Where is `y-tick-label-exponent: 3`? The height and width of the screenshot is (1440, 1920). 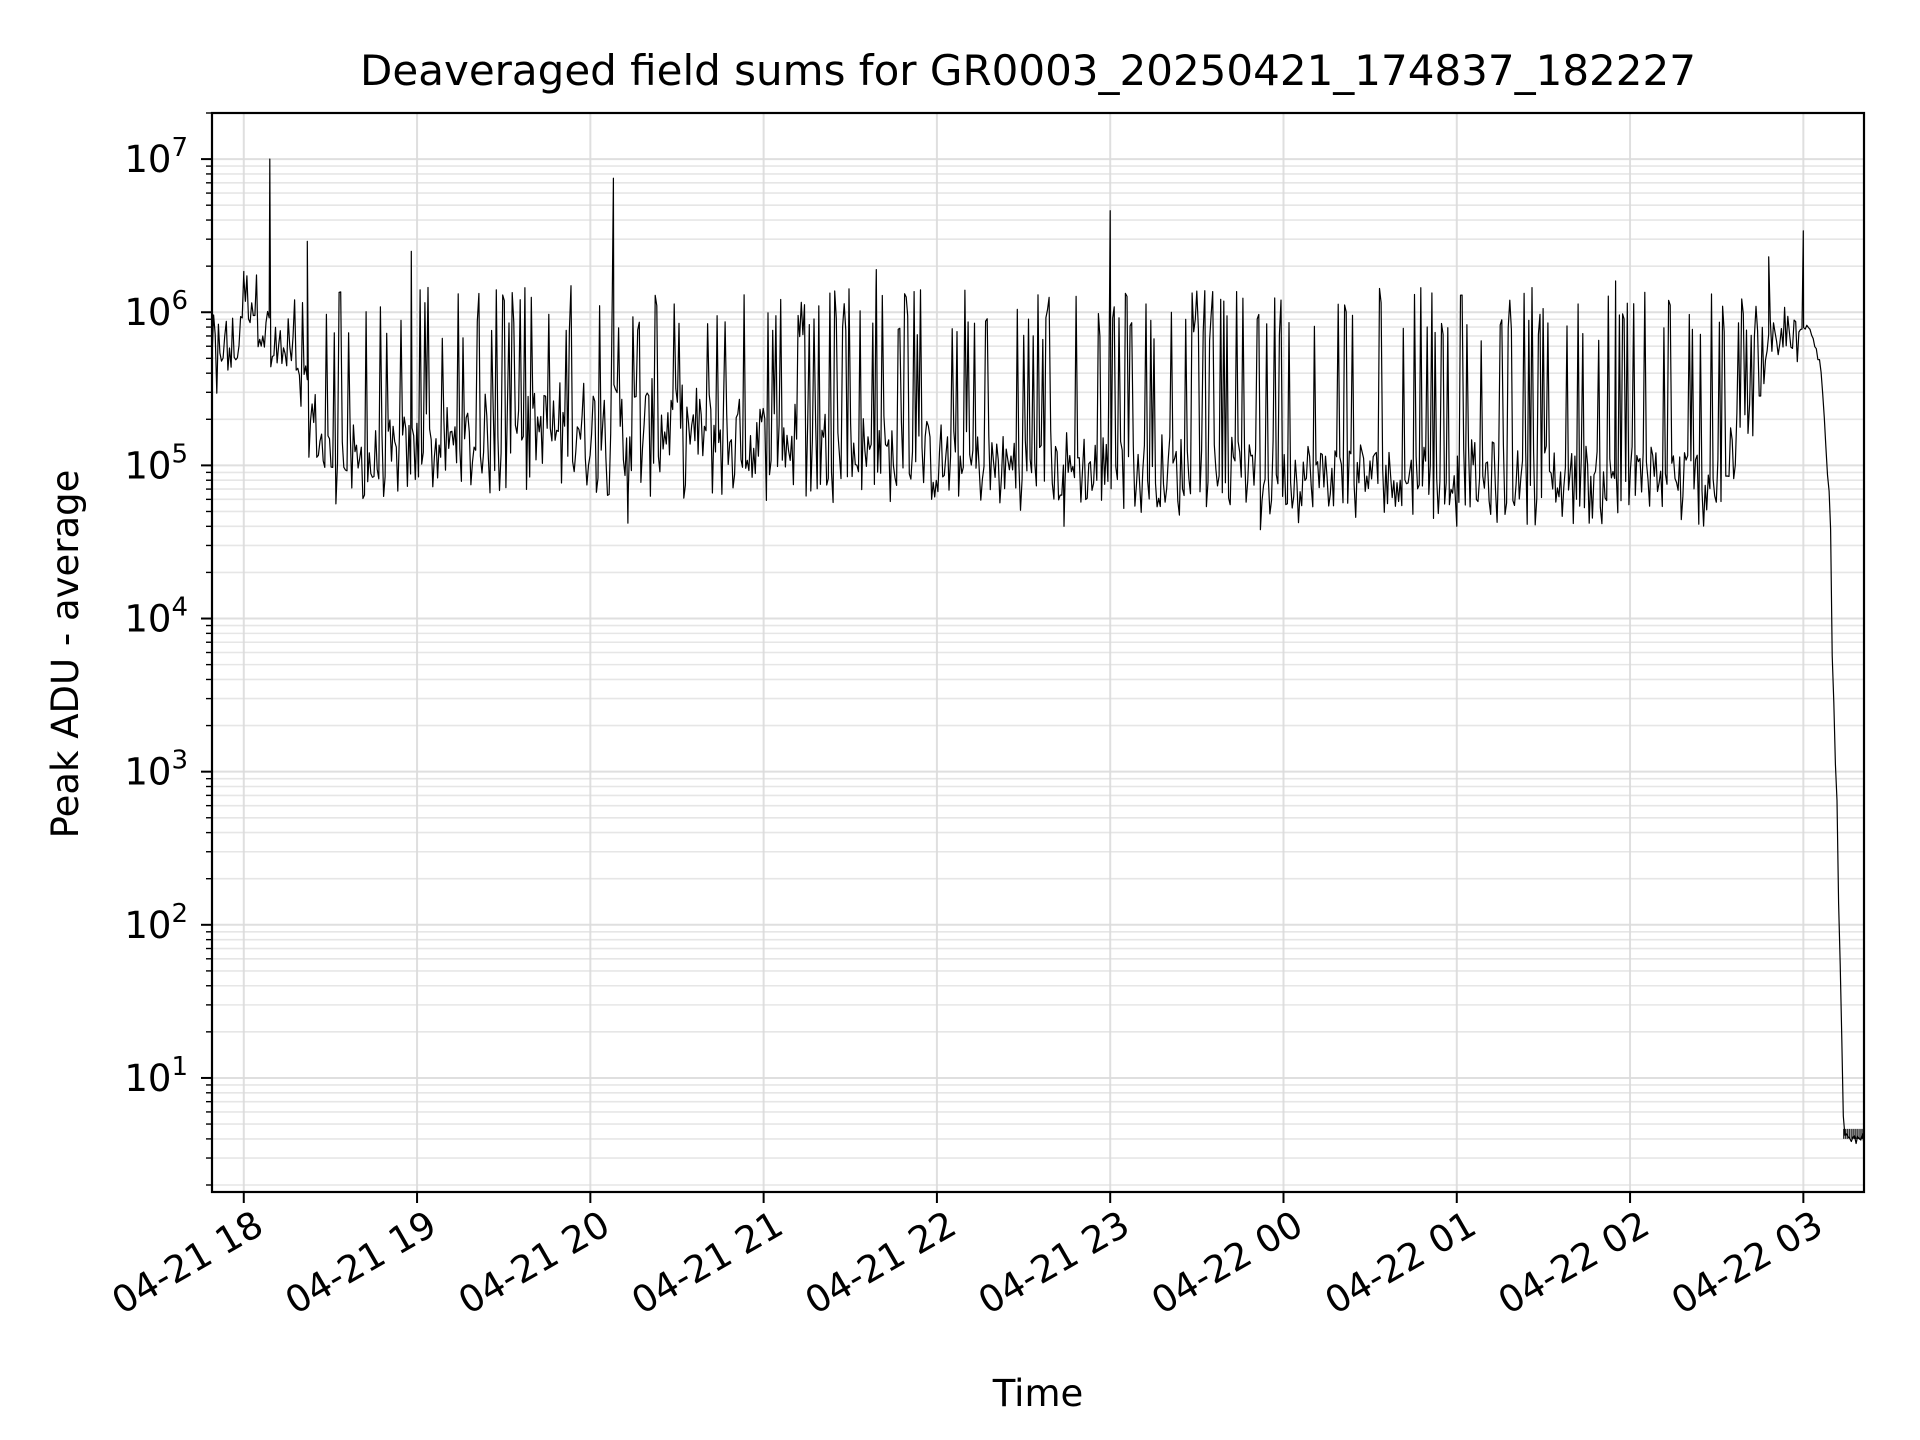 y-tick-label-exponent: 3 is located at coordinates (179, 761).